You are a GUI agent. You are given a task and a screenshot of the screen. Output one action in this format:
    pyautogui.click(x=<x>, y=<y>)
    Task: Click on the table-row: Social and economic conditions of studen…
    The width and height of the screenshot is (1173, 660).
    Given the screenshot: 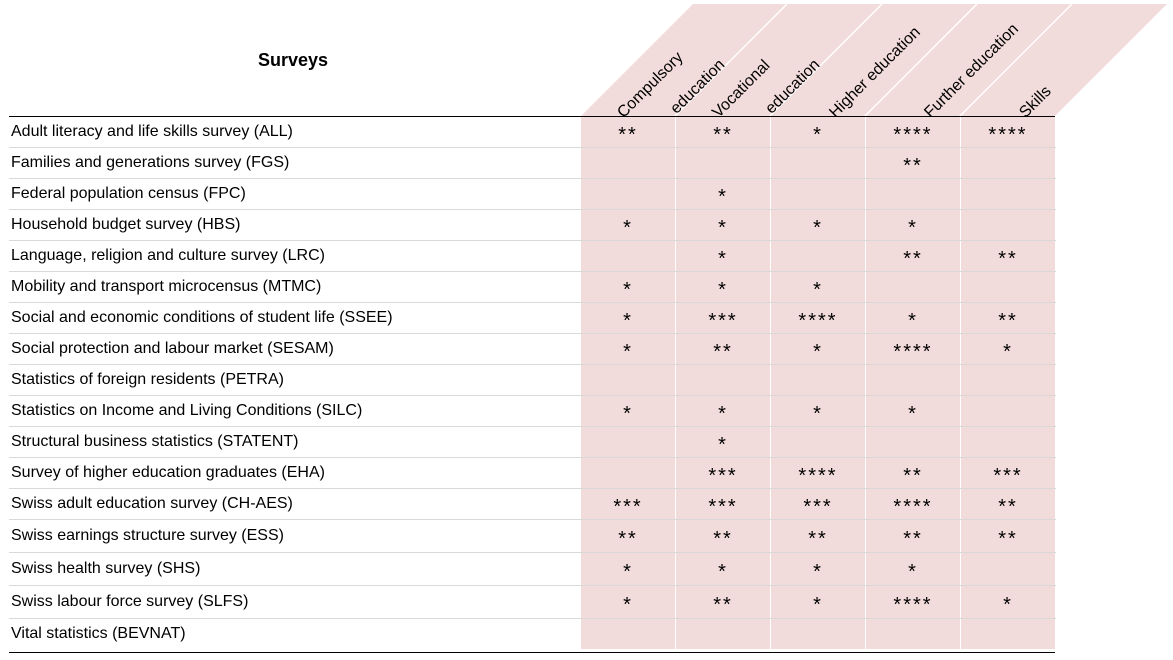 What is the action you would take?
    pyautogui.click(x=532, y=318)
    